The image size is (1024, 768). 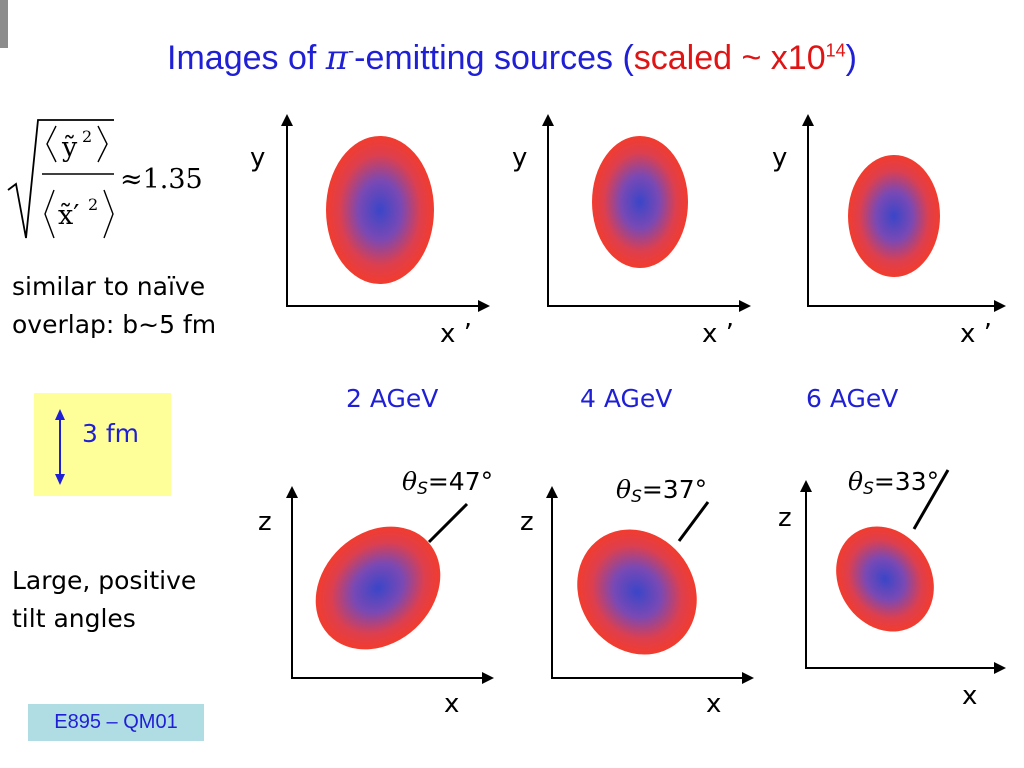 What do you see at coordinates (69, 147) in the screenshot?
I see `numerator-variable: ỹ` at bounding box center [69, 147].